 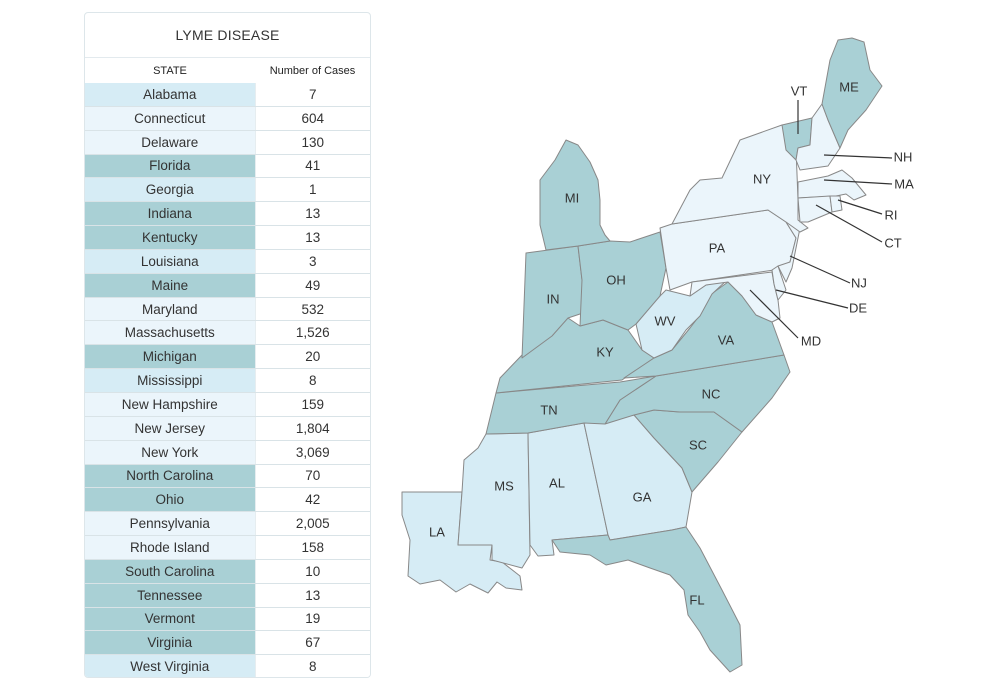 I want to click on table-row: Kentucky 13, so click(x=227, y=237).